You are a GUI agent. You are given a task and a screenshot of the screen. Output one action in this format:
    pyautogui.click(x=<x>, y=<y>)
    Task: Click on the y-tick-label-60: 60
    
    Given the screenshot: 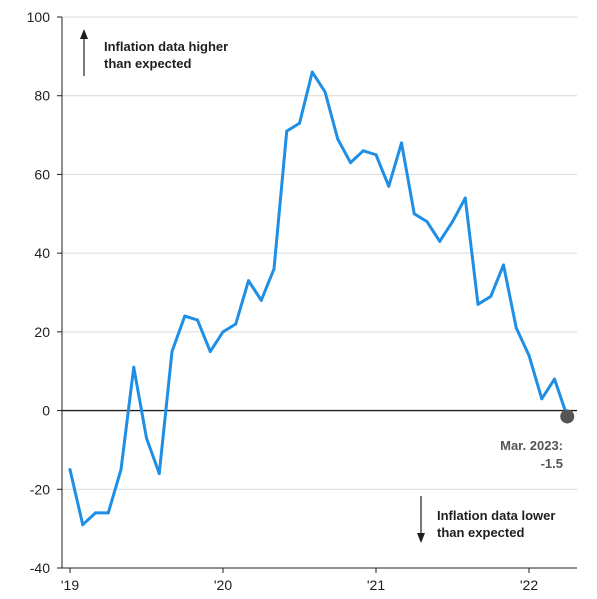 What is the action you would take?
    pyautogui.click(x=42, y=174)
    